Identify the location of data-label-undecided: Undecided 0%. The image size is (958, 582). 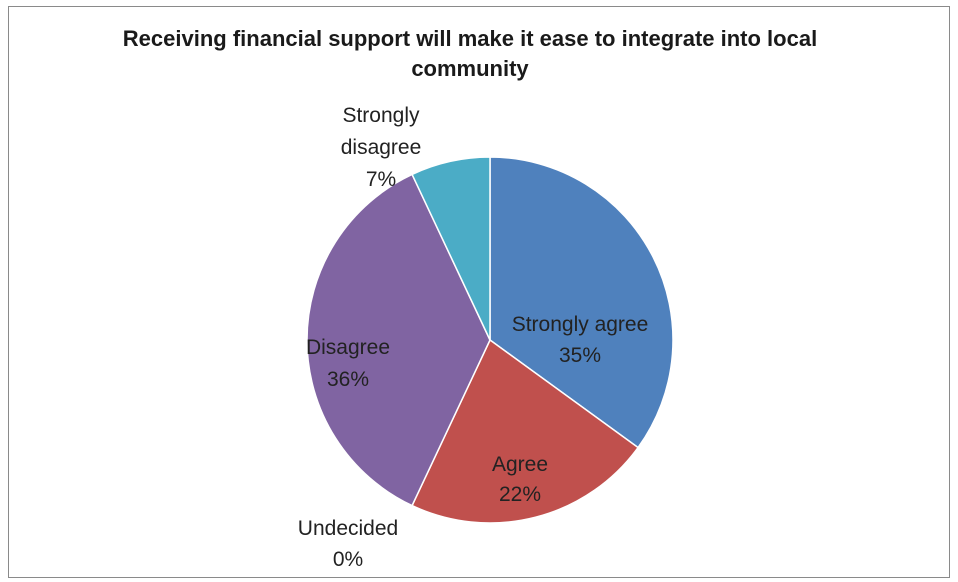
(348, 544).